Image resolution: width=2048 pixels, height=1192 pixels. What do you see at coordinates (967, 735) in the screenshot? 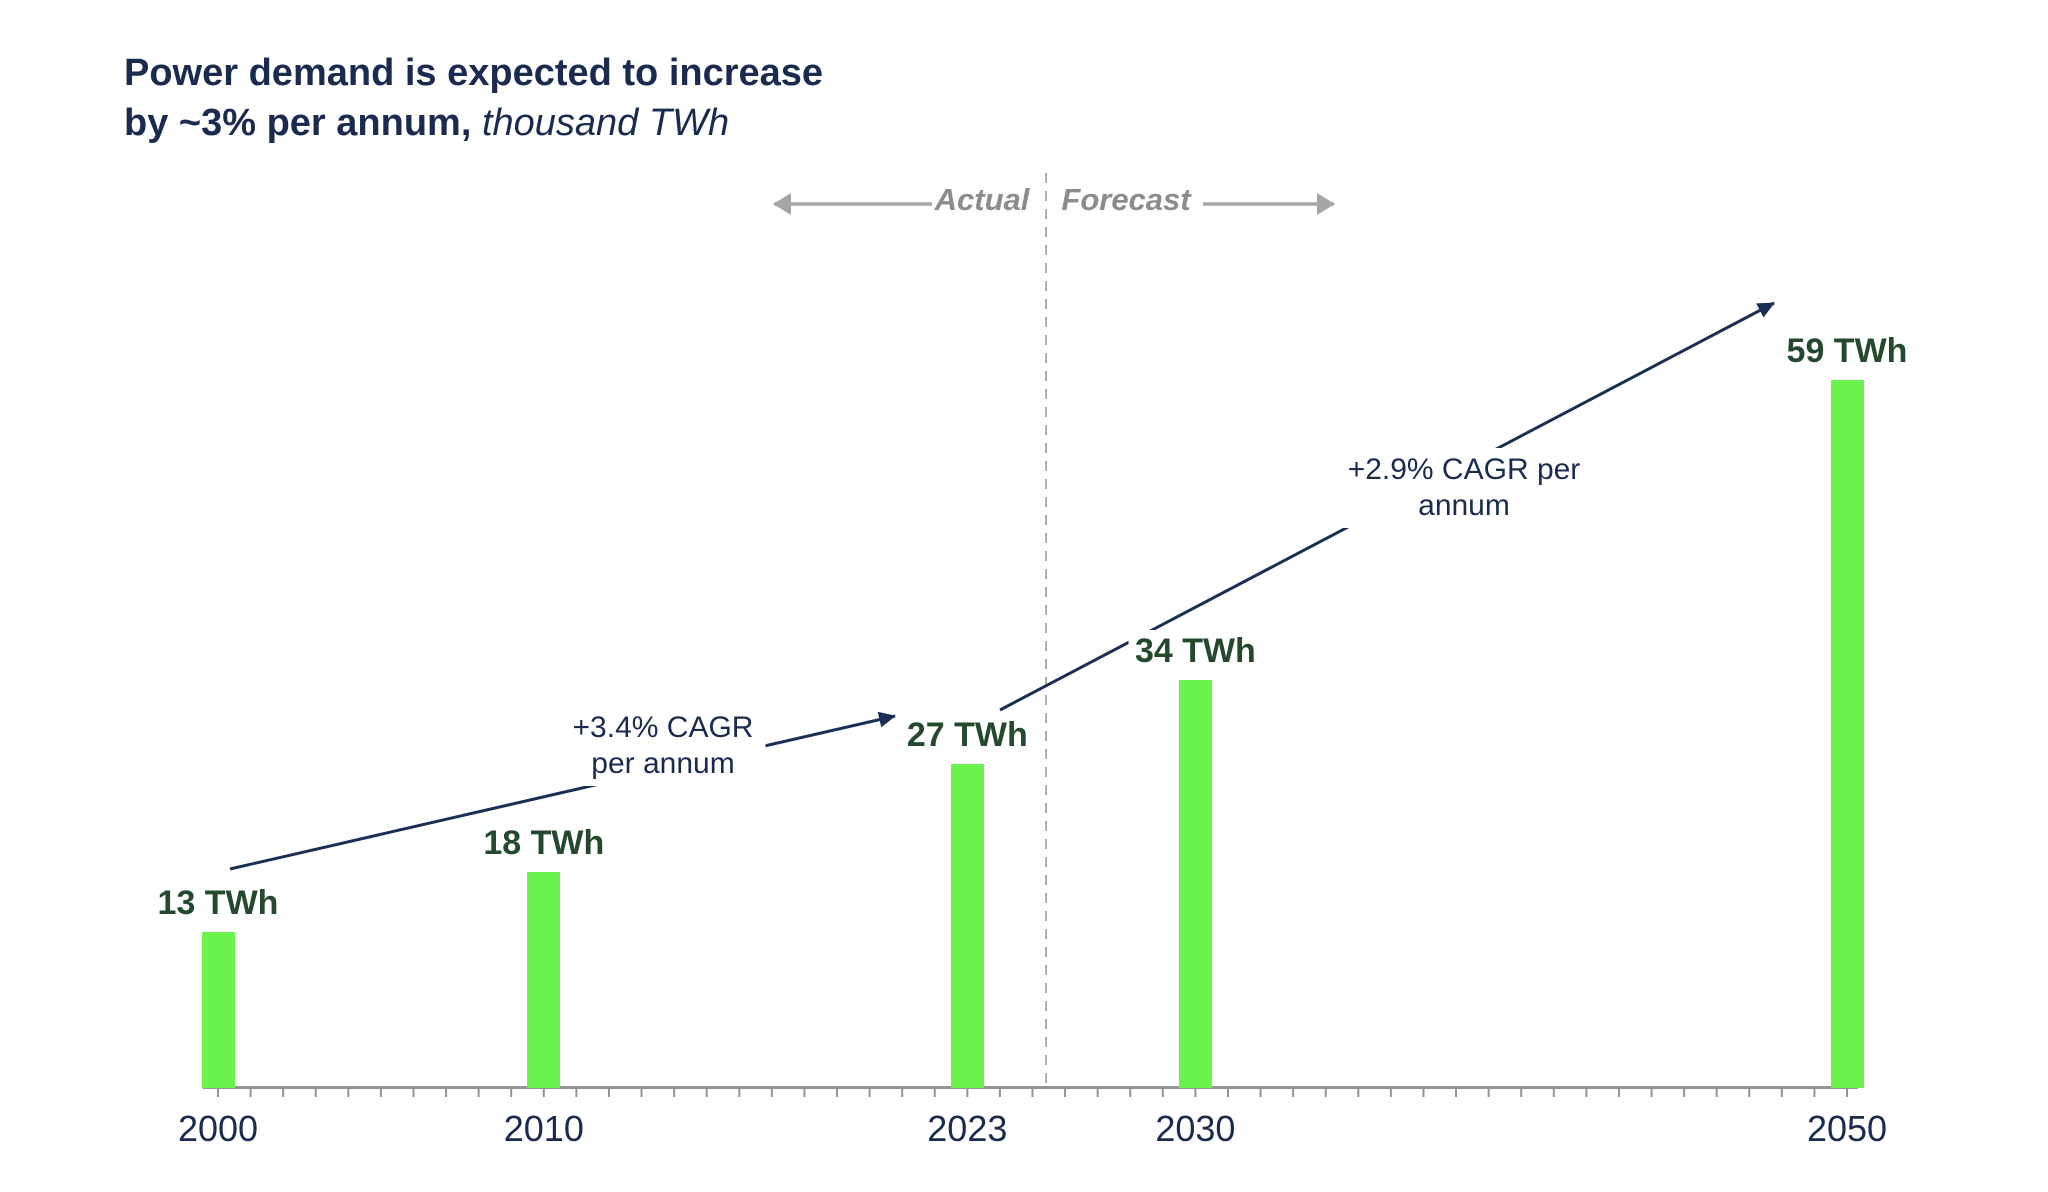
I see `bar-value-label-2023: 27 TWh` at bounding box center [967, 735].